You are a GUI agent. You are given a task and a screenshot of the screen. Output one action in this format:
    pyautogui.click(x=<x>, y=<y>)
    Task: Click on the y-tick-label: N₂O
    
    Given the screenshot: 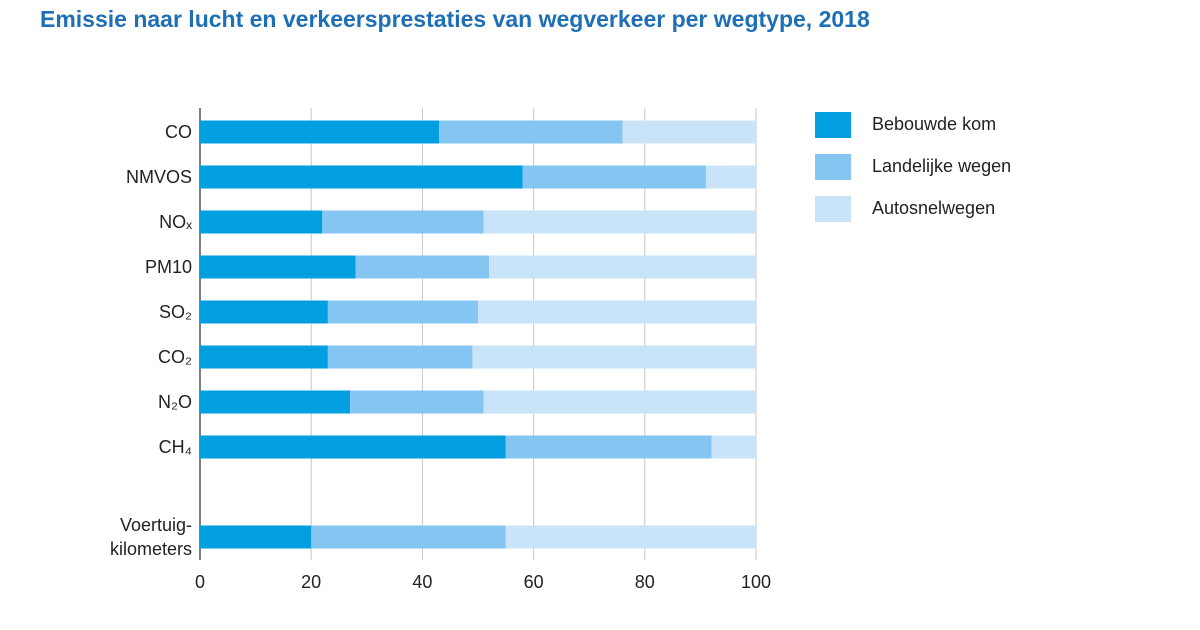 What is the action you would take?
    pyautogui.click(x=175, y=402)
    